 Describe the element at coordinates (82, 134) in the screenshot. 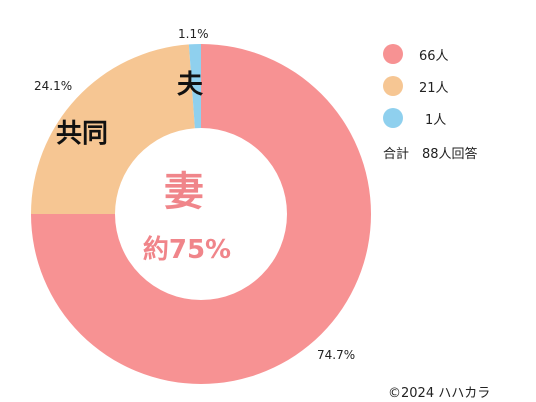

I see `segment-label-joint: 共同` at that location.